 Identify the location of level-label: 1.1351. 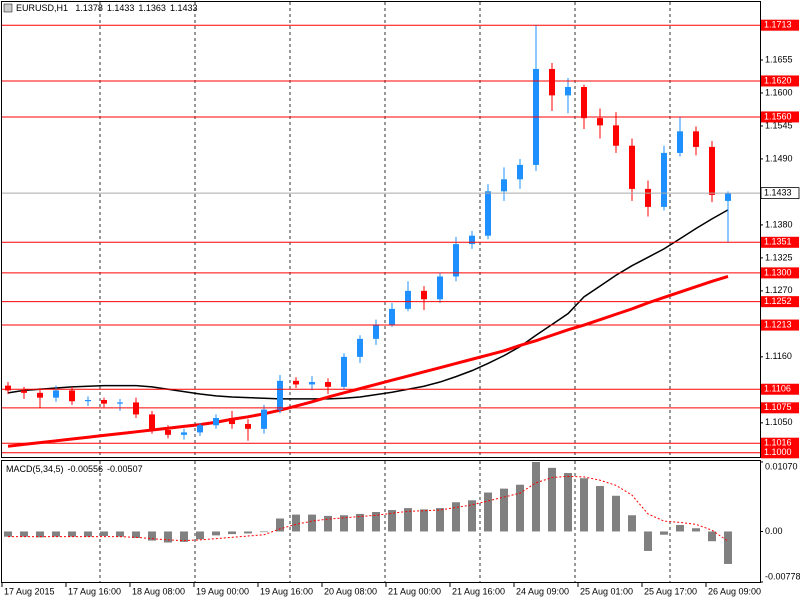
(778, 242).